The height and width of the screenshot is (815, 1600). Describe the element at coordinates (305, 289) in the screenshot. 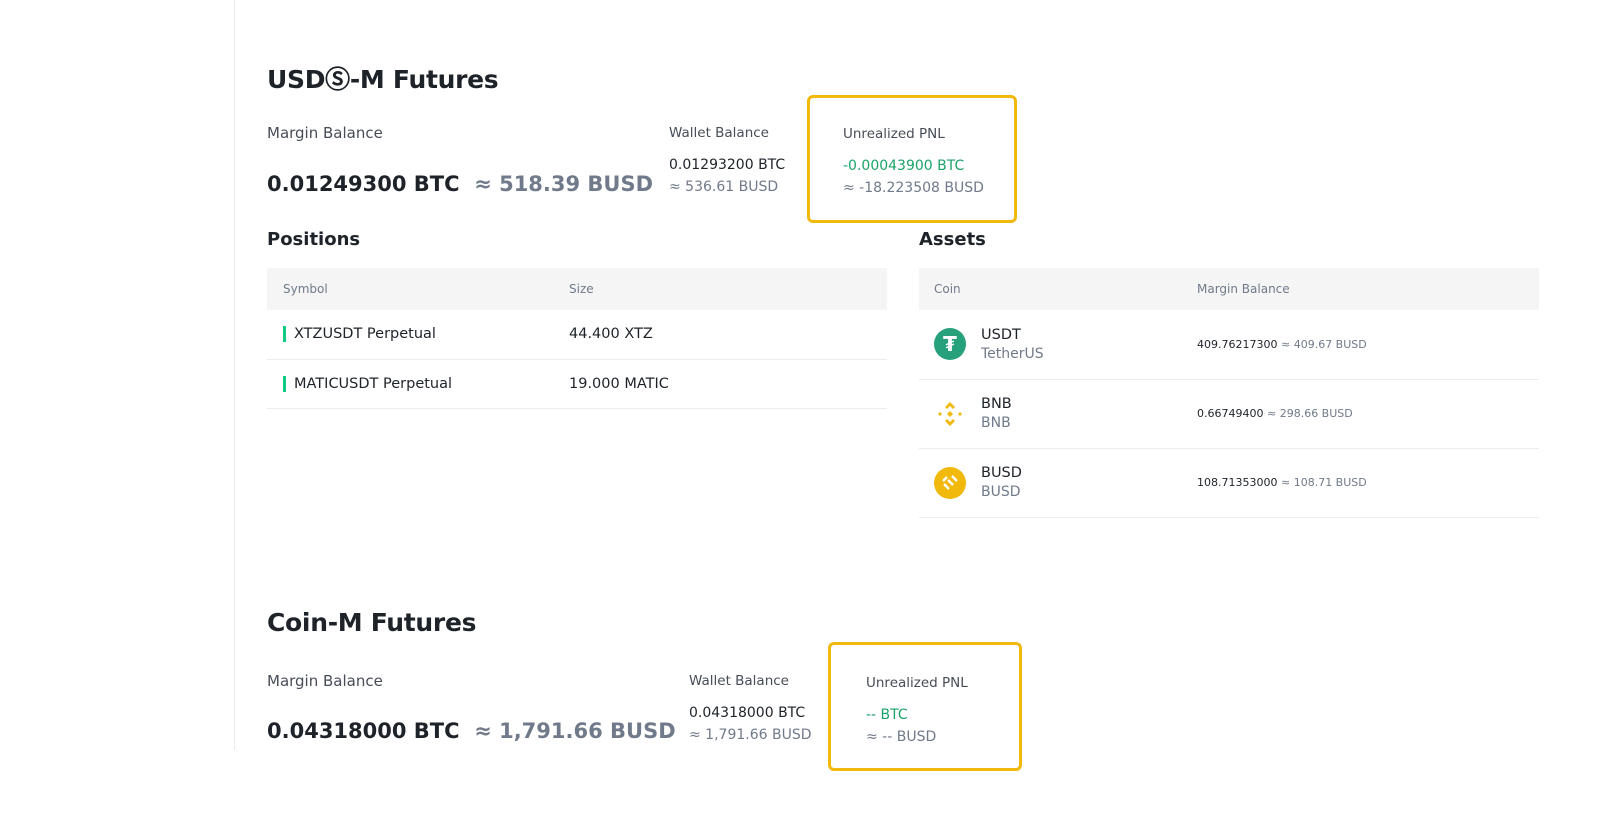

I see `col-symbol: Symbol` at that location.